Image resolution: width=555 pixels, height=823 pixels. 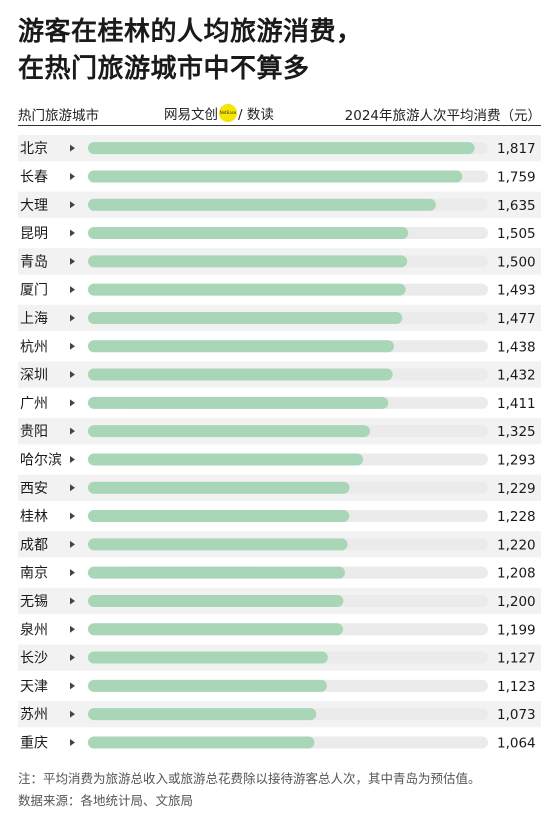 What do you see at coordinates (164, 69) in the screenshot?
I see `title-line-2: 在热门旅游城市中不算多` at bounding box center [164, 69].